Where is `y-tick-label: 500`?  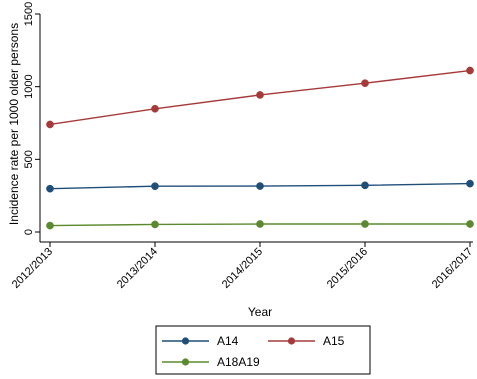
y-tick-label: 500 is located at coordinates (29, 159).